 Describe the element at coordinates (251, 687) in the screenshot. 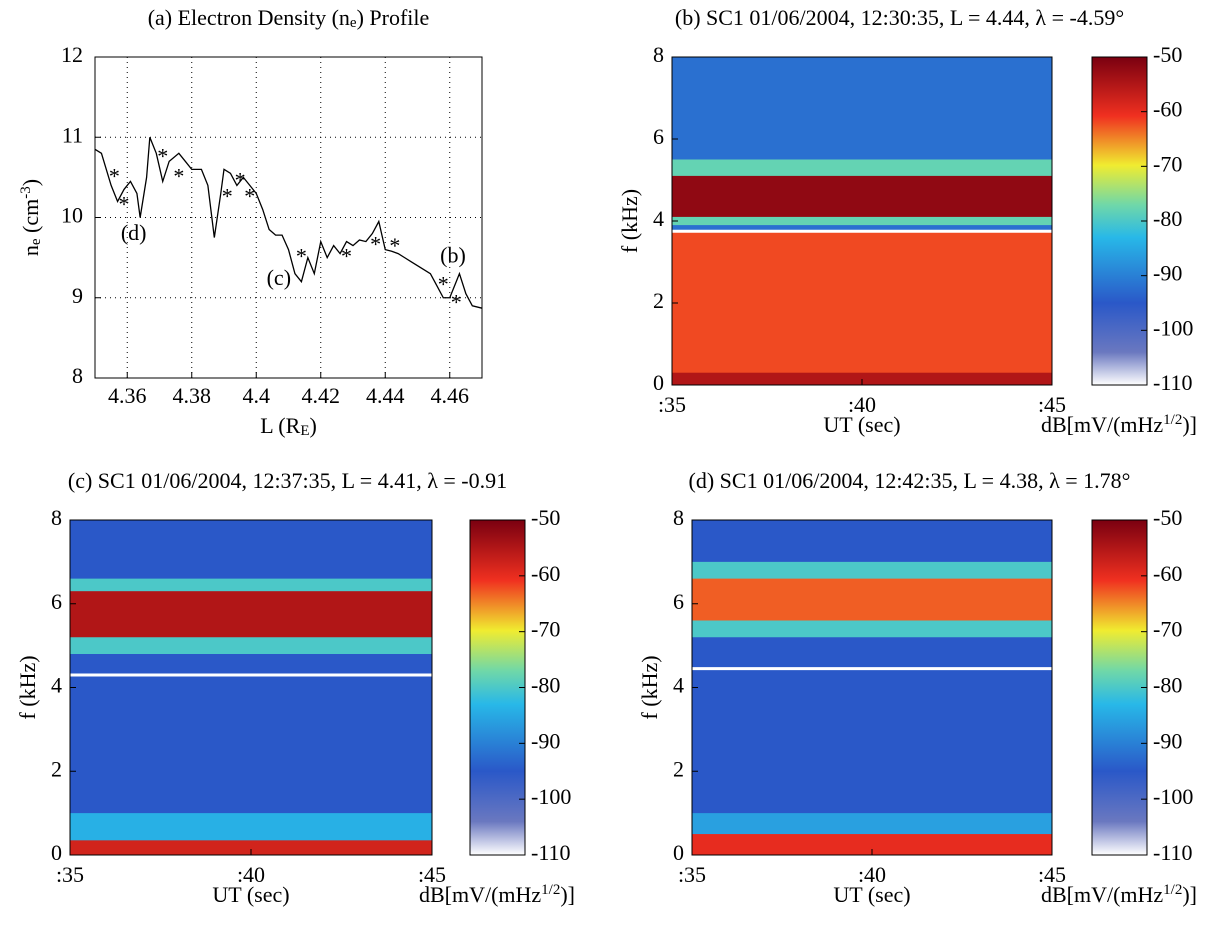

I see `spectrogram-background` at that location.